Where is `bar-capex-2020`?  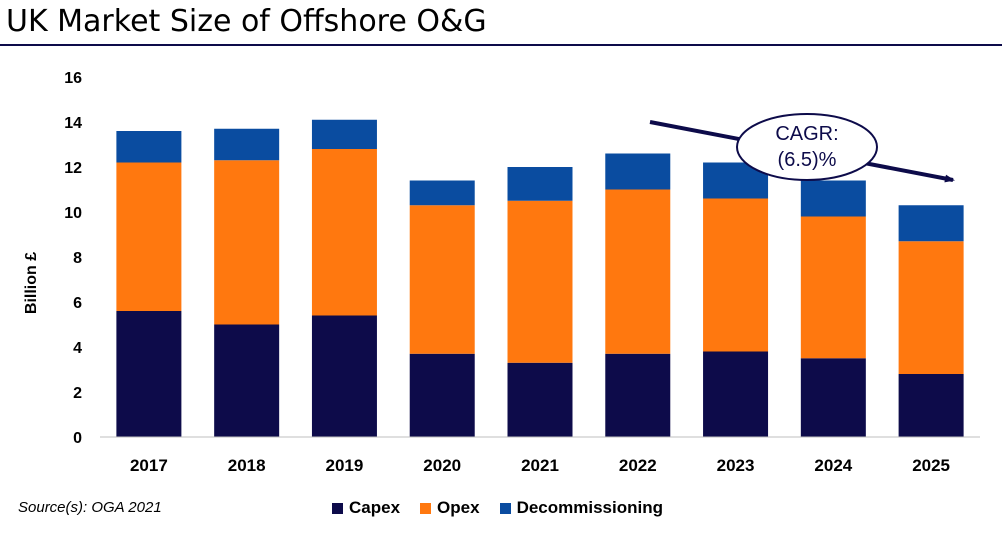 bar-capex-2020 is located at coordinates (442, 395).